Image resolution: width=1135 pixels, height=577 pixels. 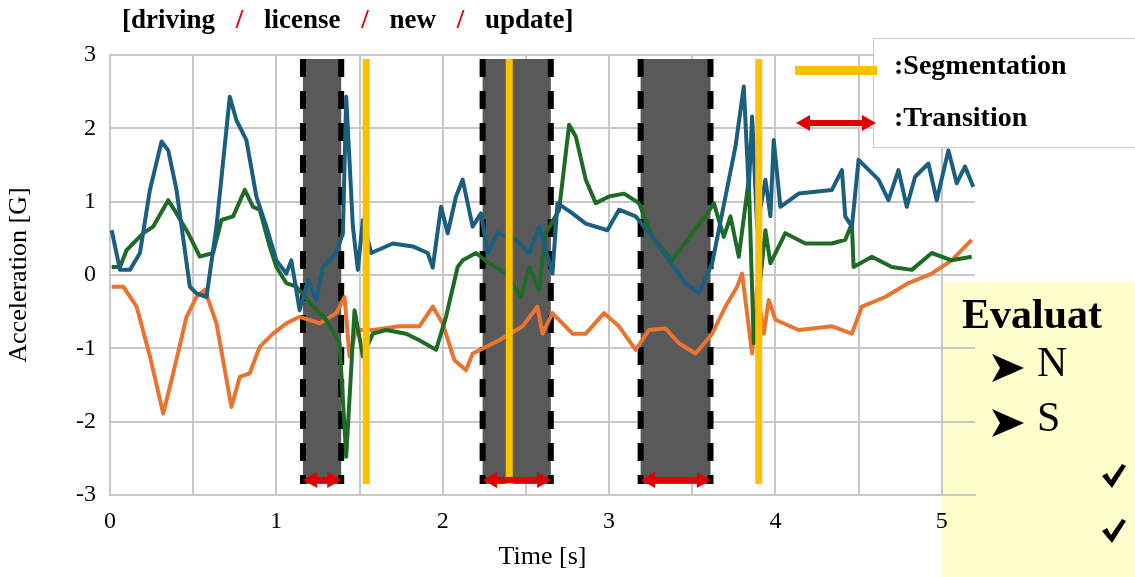 What do you see at coordinates (1032, 314) in the screenshot?
I see `annotation: Evaluat` at bounding box center [1032, 314].